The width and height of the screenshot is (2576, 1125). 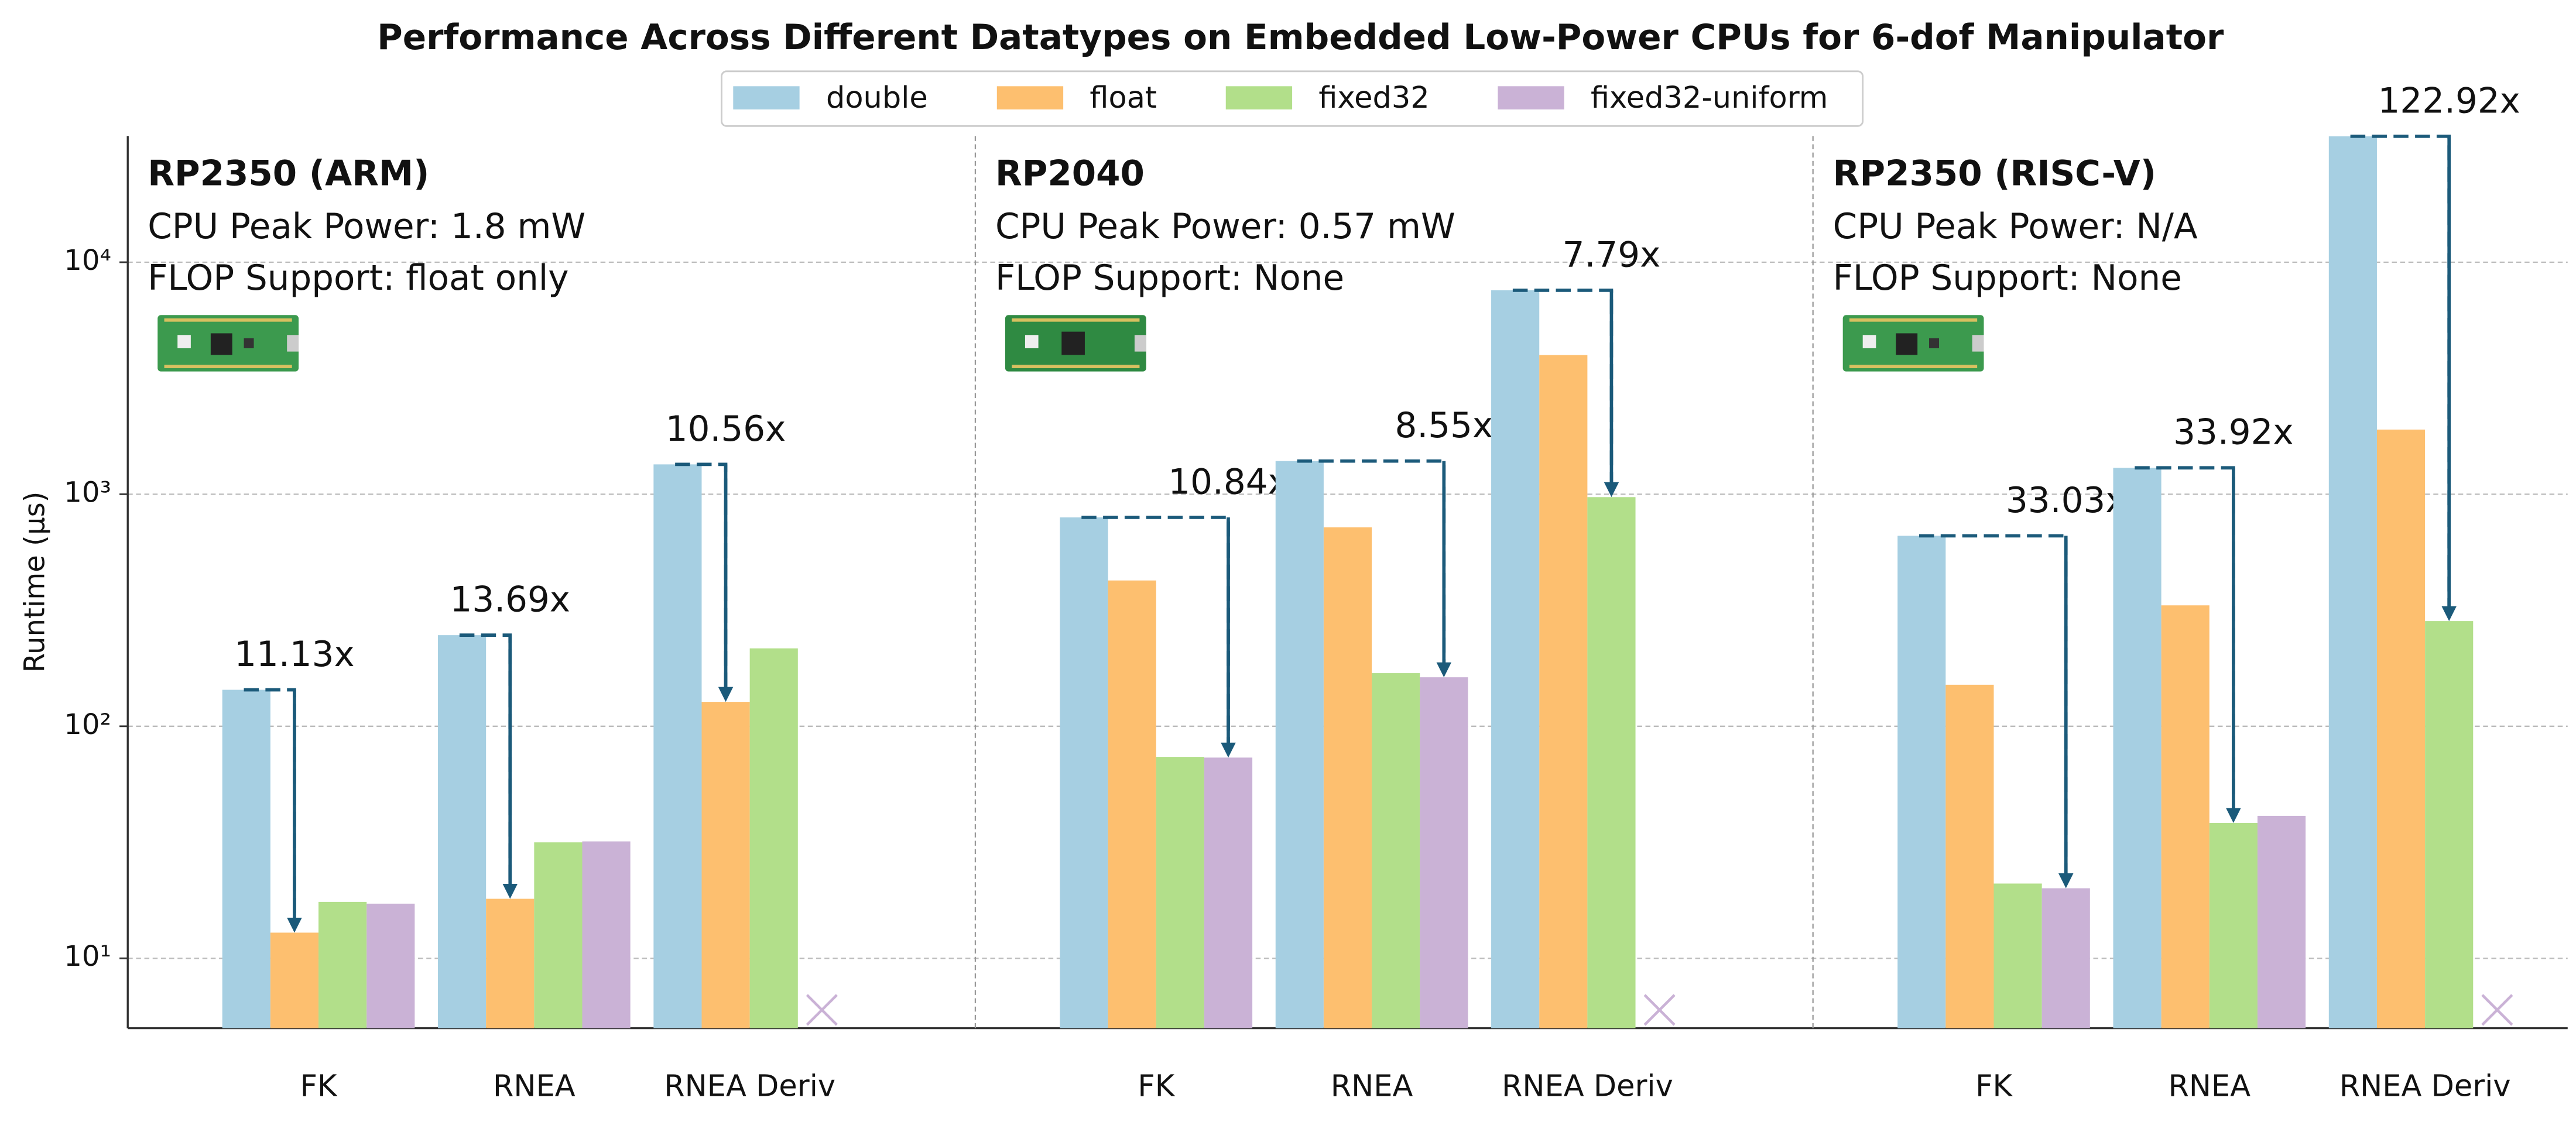 What do you see at coordinates (1612, 255) in the screenshot?
I see `speedup-label: 7.79x` at bounding box center [1612, 255].